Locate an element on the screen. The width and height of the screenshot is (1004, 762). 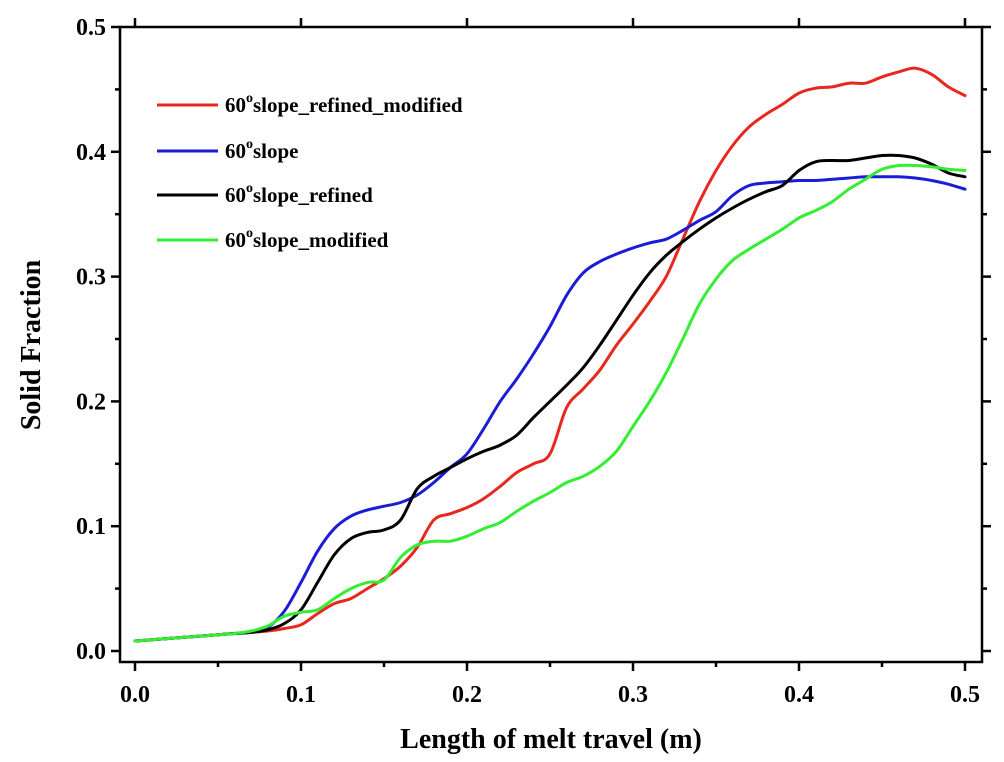
legend-label-4-sup: o is located at coordinates (249, 233).